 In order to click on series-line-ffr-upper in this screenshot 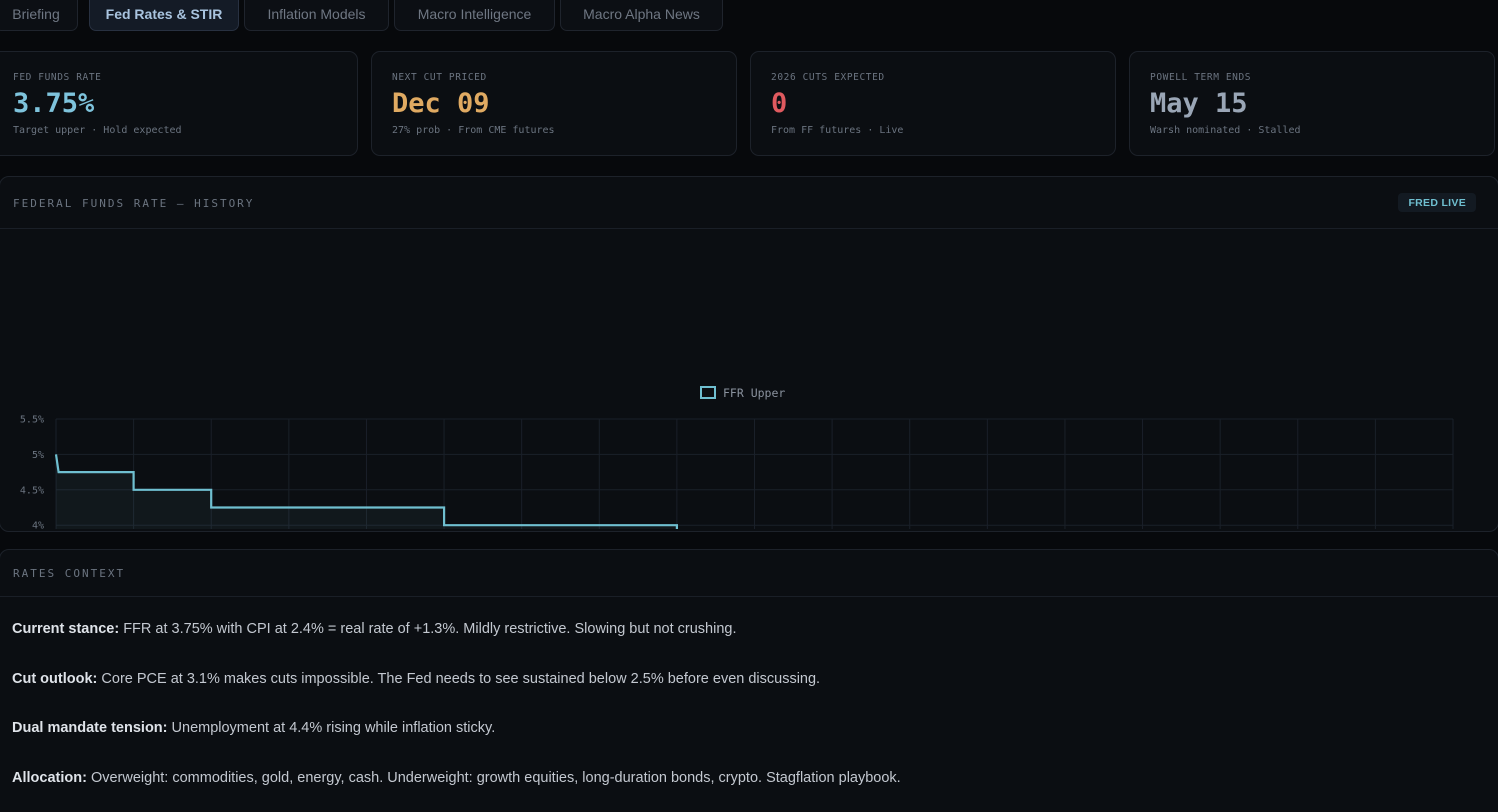, I will do `click(366, 491)`.